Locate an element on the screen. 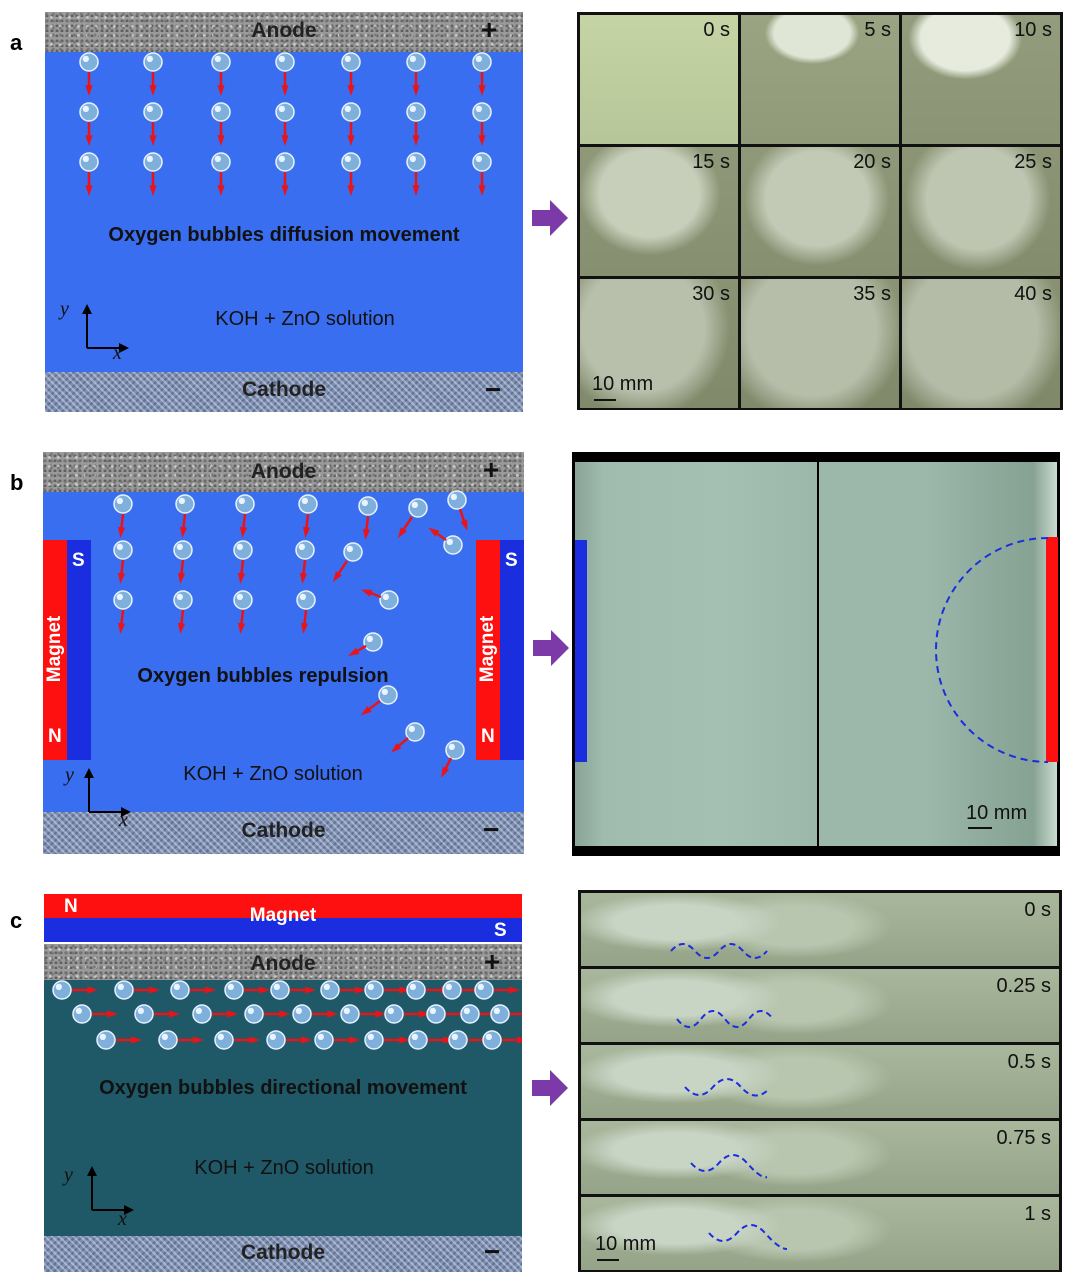 The width and height of the screenshot is (1068, 1272). axis-icon is located at coordinates (107, 792).